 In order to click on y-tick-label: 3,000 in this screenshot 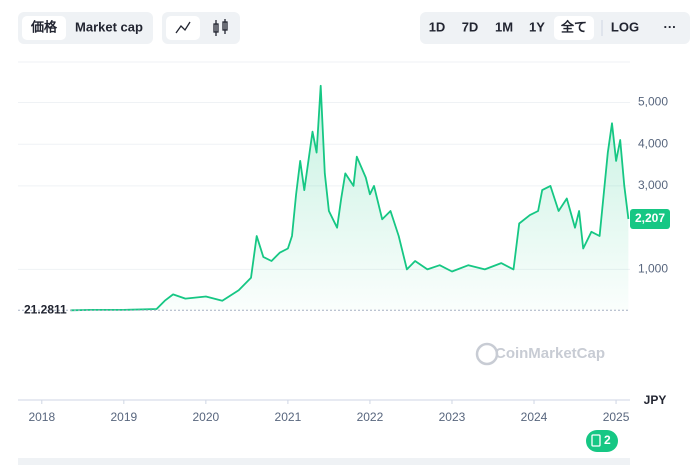, I will do `click(653, 185)`.